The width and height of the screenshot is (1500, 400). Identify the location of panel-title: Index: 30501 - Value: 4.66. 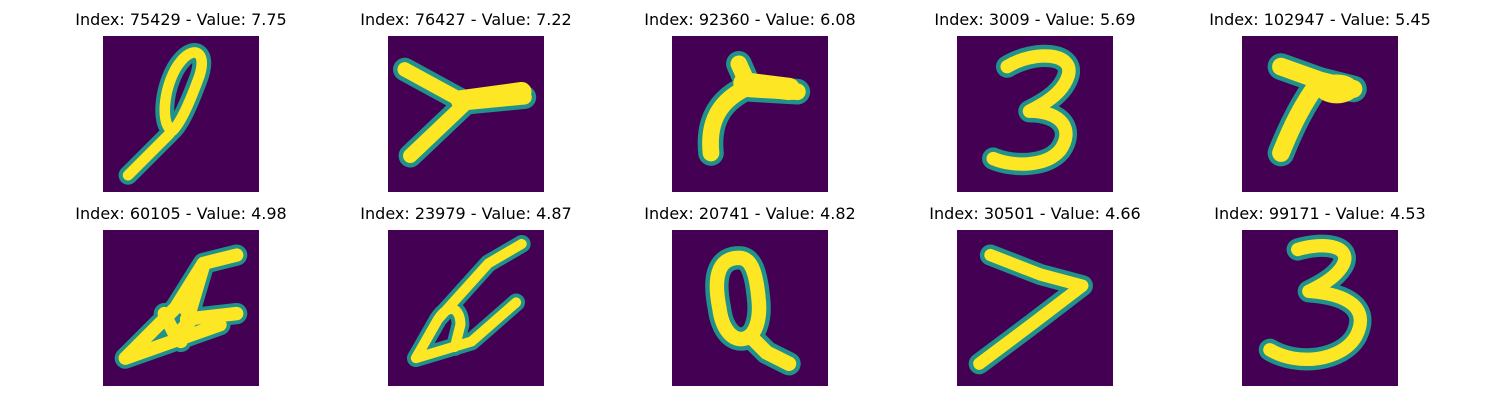
(1035, 213).